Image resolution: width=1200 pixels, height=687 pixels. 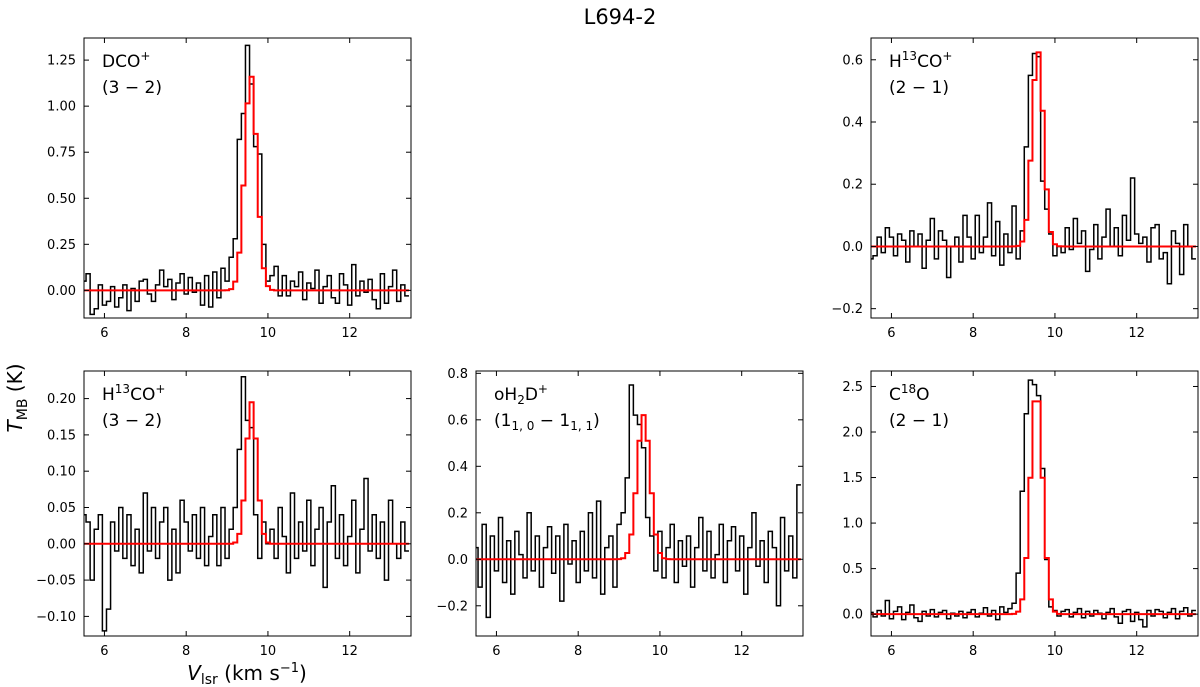 I want to click on y-tick-label: 0.15, so click(x=61, y=435).